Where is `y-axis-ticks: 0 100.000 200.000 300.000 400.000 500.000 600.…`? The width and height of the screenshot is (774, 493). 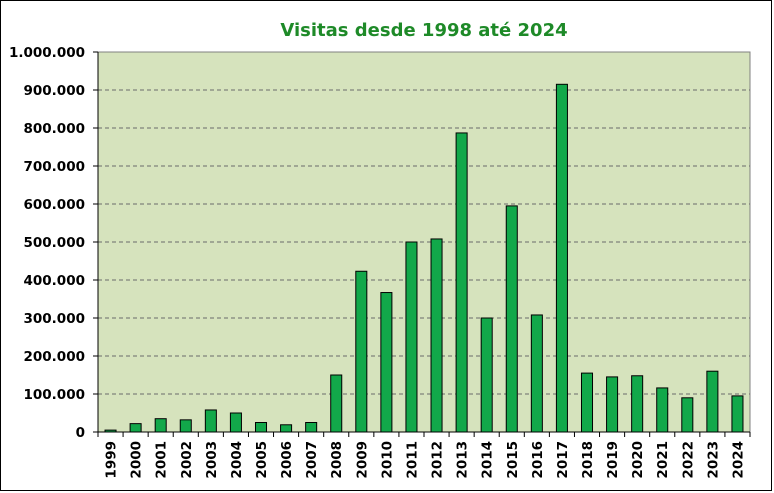 y-axis-ticks: 0 100.000 200.000 300.000 400.000 500.000 600.… is located at coordinates (53, 243).